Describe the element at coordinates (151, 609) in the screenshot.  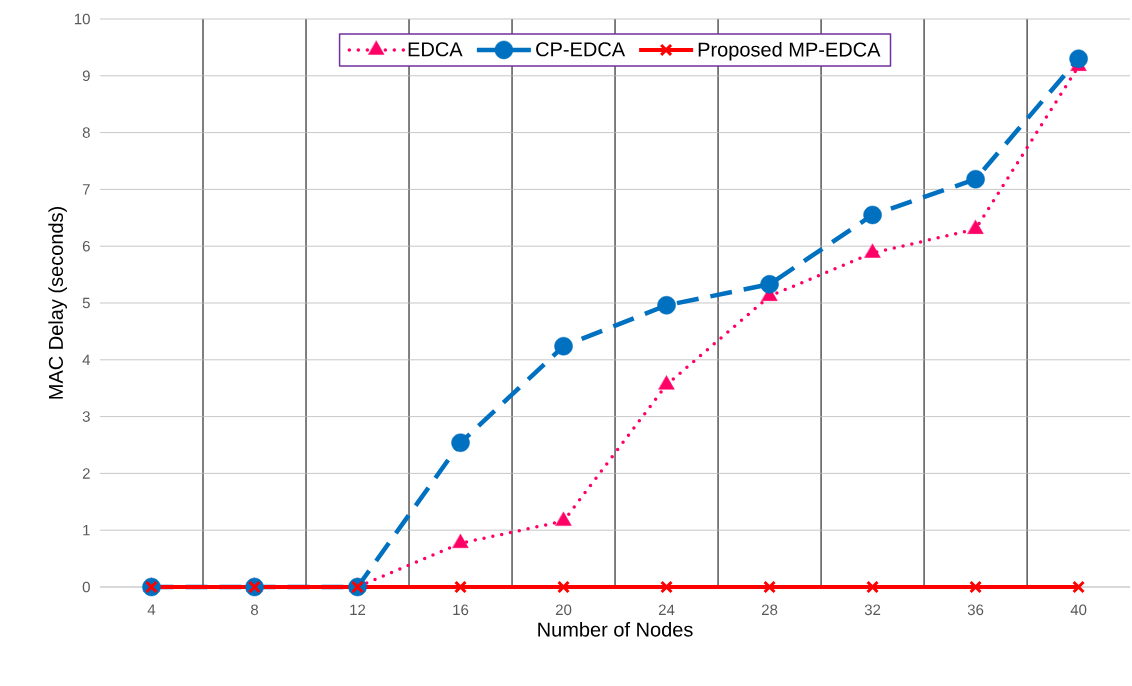
I see `x-tick-label: 4` at that location.